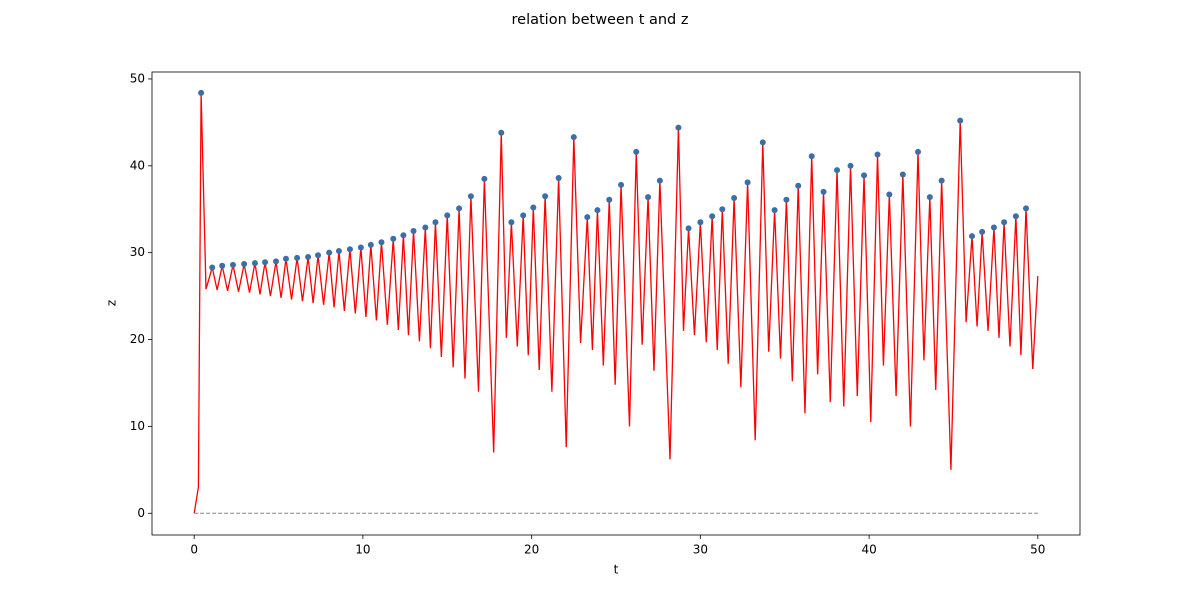 Image resolution: width=1200 pixels, height=600 pixels. I want to click on x-tick-label: 50, so click(1037, 550).